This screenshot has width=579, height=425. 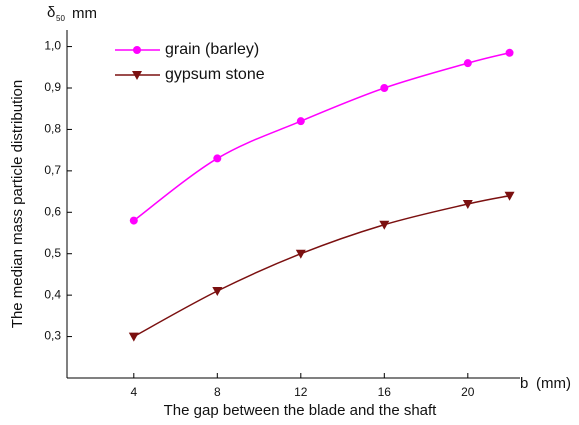 What do you see at coordinates (52, 336) in the screenshot?
I see `y-tick-label: 0,3` at bounding box center [52, 336].